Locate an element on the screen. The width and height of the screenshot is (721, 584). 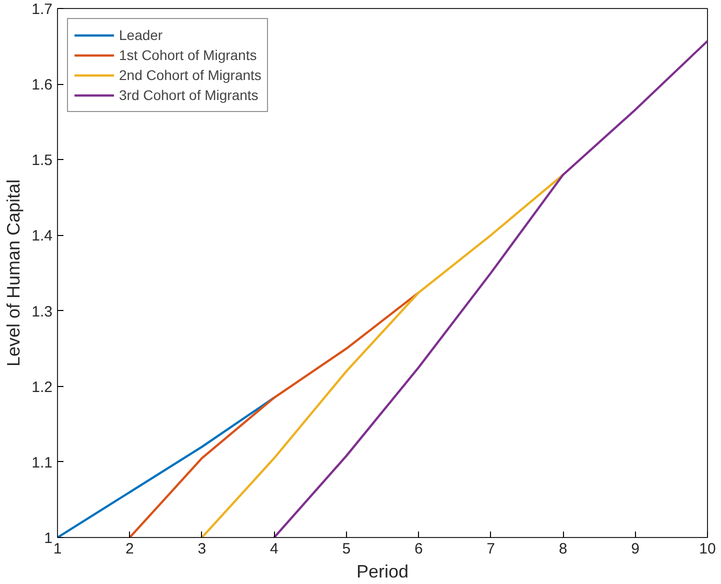
line-series is located at coordinates (167, 467).